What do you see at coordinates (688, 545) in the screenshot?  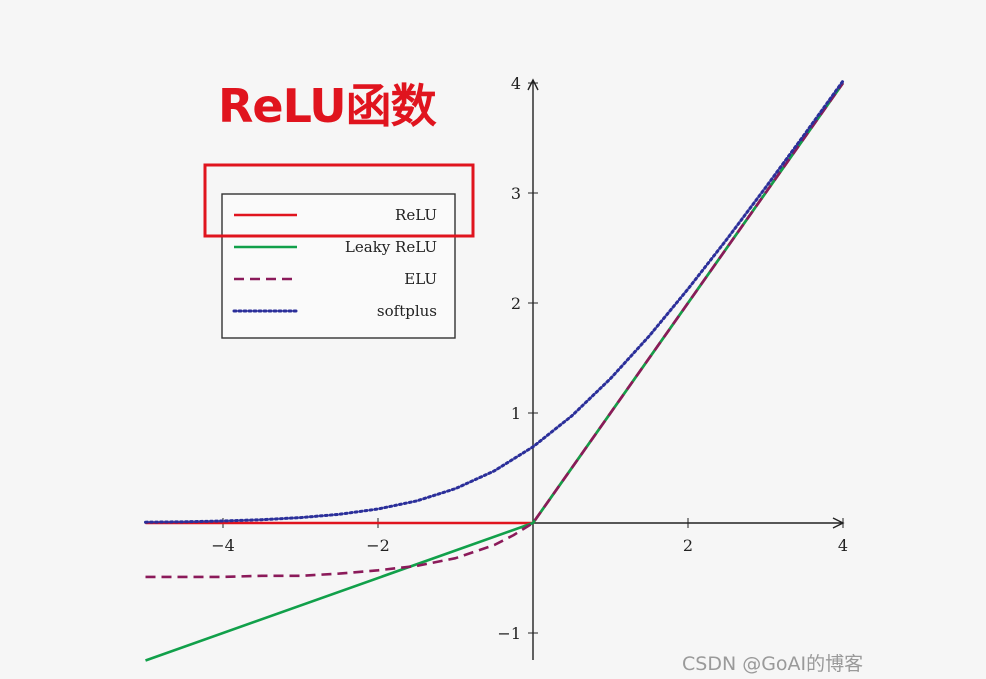 I see `x-tick-label: 2` at bounding box center [688, 545].